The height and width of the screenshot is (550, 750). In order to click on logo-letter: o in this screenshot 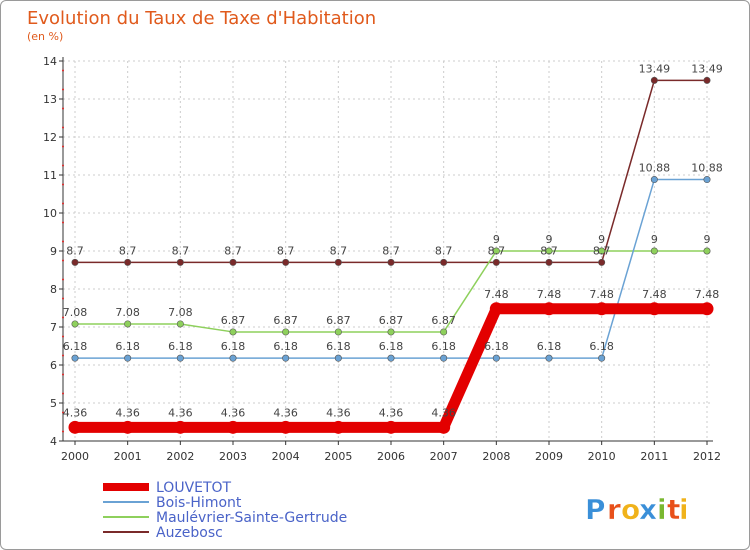, I will do `click(630, 509)`.